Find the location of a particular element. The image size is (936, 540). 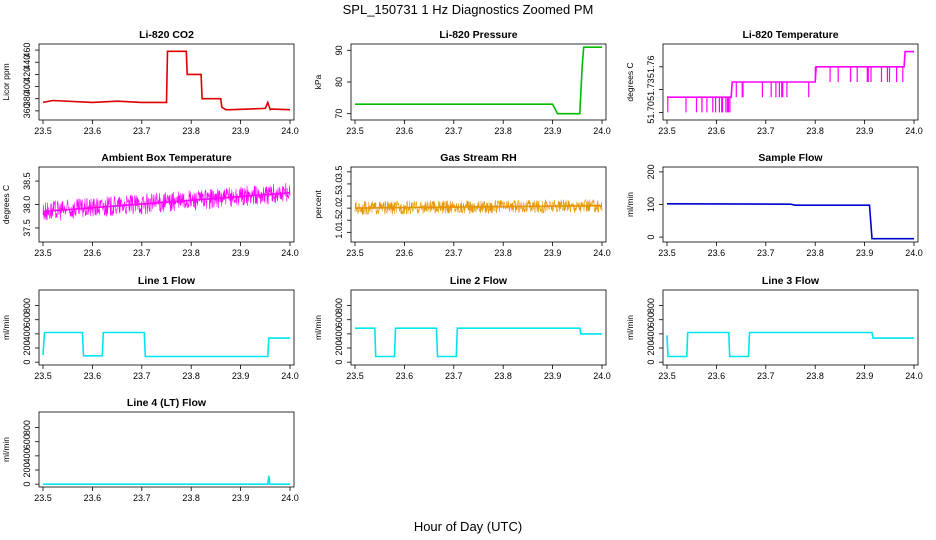

y-axis-label: degrees C is located at coordinates (6, 204).